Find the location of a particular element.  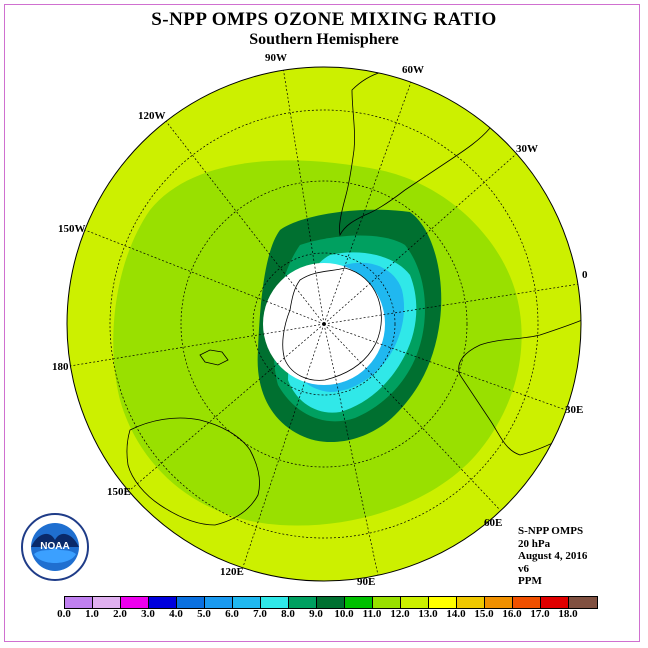

lon-label-150w: 150W is located at coordinates (72, 229).